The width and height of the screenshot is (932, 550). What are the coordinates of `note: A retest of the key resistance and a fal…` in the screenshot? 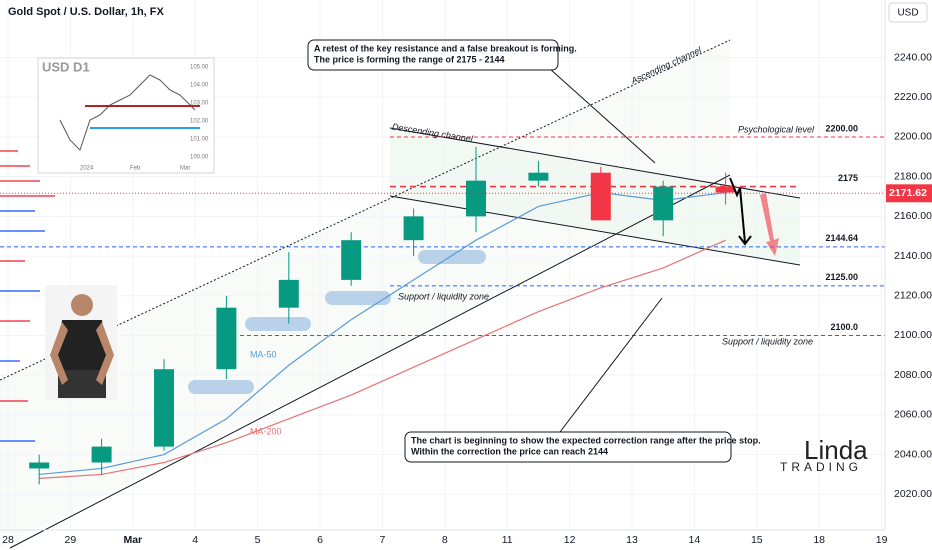 It's located at (445, 48).